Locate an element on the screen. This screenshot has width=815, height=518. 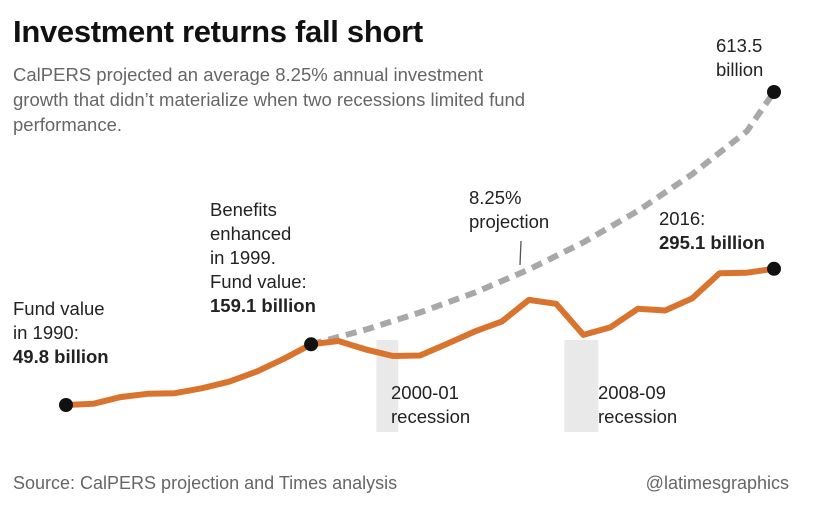
recession-label-2009-line2: recession is located at coordinates (638, 416).